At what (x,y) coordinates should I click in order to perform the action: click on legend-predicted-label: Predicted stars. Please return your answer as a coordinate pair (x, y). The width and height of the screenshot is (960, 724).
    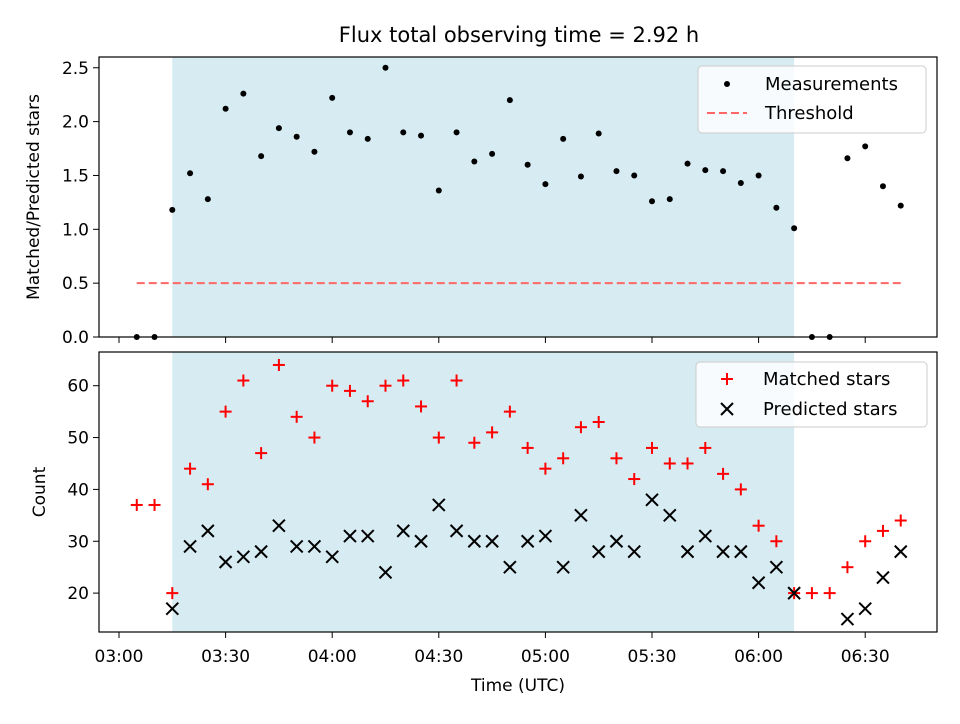
    Looking at the image, I should click on (830, 409).